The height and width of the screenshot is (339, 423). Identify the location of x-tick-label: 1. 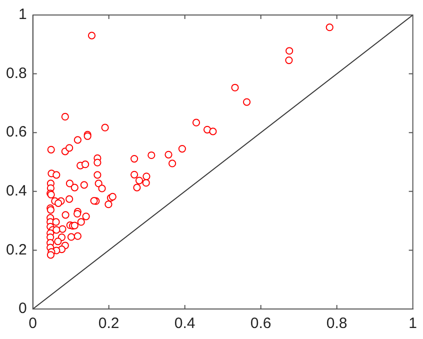
(412, 323).